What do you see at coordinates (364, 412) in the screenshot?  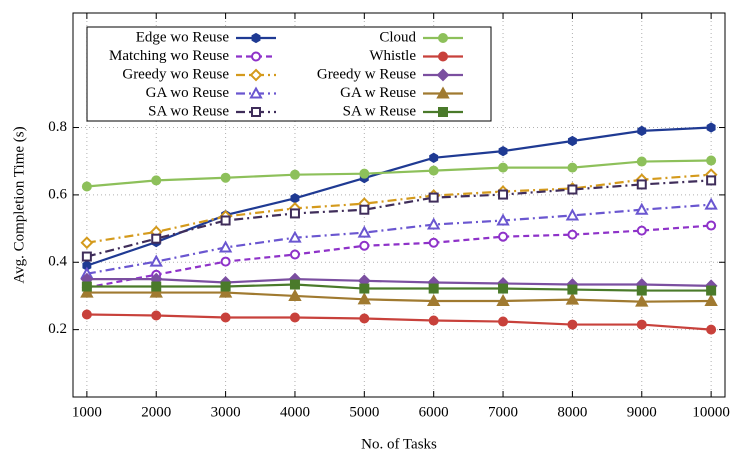 I see `x-tick-label: 5000` at bounding box center [364, 412].